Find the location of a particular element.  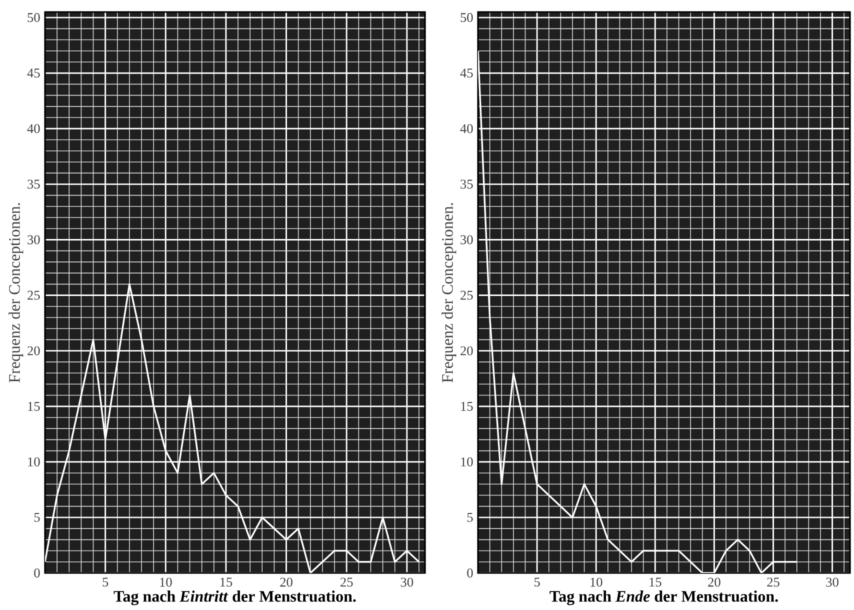

x-axis-title: Tag nach Ende der Menstruation. is located at coordinates (664, 598).